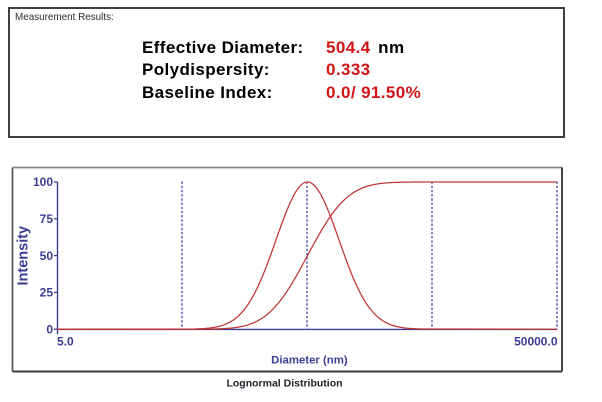 The width and height of the screenshot is (602, 402). What do you see at coordinates (47, 219) in the screenshot?
I see `svg-text: 75` at bounding box center [47, 219].